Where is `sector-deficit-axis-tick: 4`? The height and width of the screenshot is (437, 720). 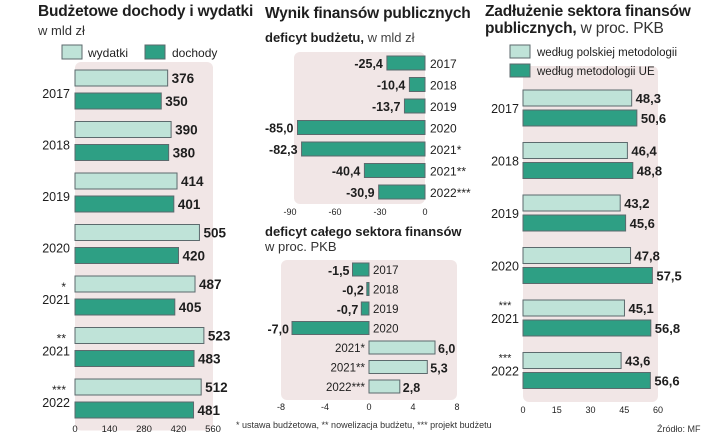
sector-deficit-axis-tick: 4 is located at coordinates (412, 407).